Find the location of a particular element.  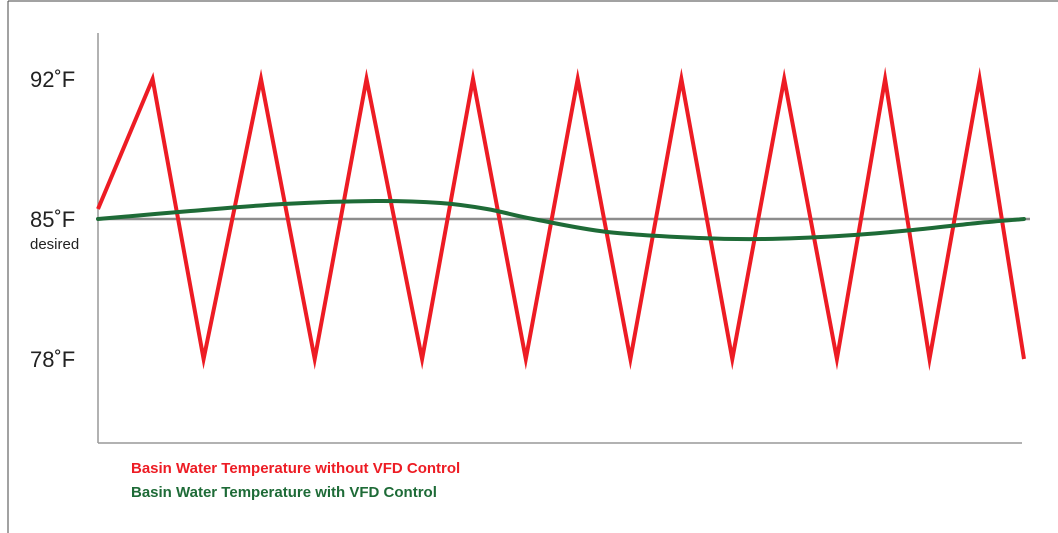

y-tick-label-85: 85˚F is located at coordinates (52, 219).